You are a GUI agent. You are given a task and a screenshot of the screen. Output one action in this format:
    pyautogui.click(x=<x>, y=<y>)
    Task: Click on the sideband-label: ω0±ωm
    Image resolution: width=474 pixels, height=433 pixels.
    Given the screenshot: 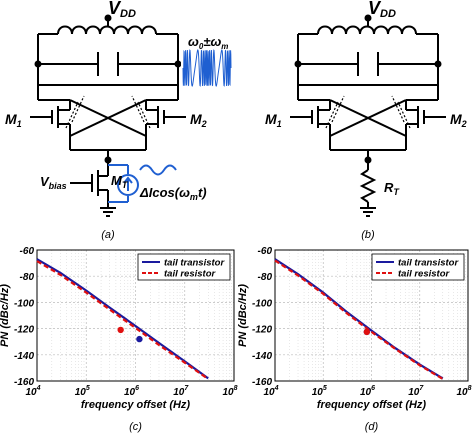 What is the action you would take?
    pyautogui.click(x=208, y=42)
    